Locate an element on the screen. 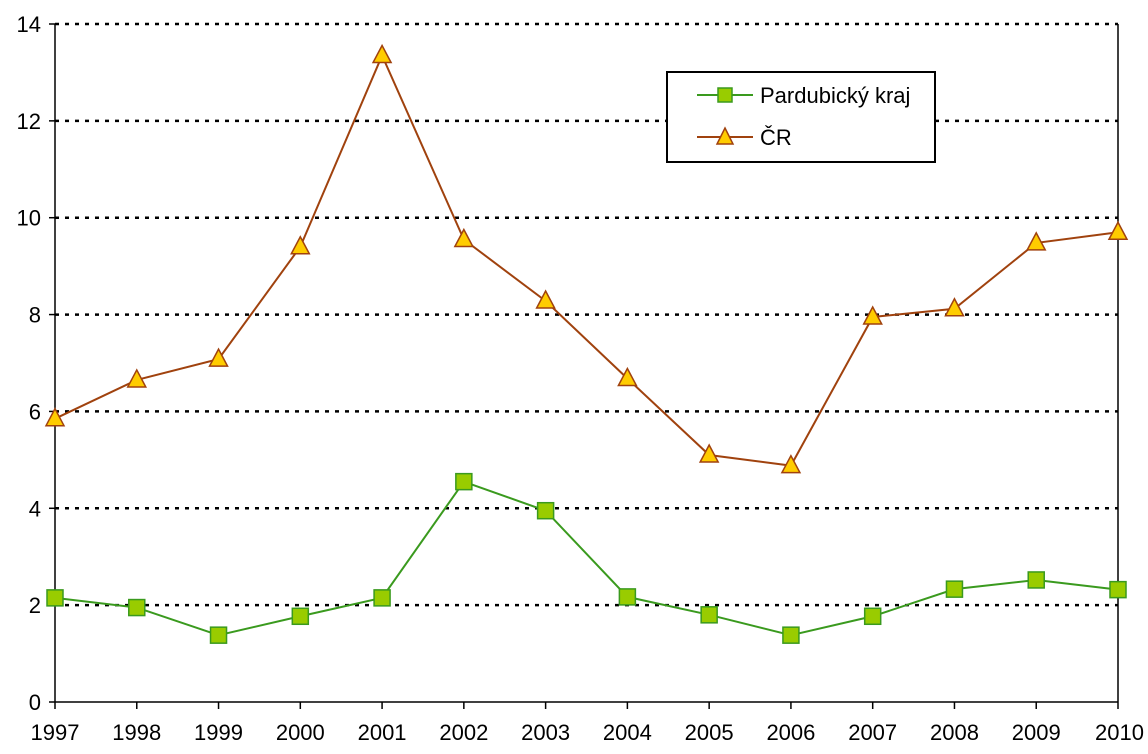 The width and height of the screenshot is (1148, 754). point-series1-2009 is located at coordinates (1036, 241).